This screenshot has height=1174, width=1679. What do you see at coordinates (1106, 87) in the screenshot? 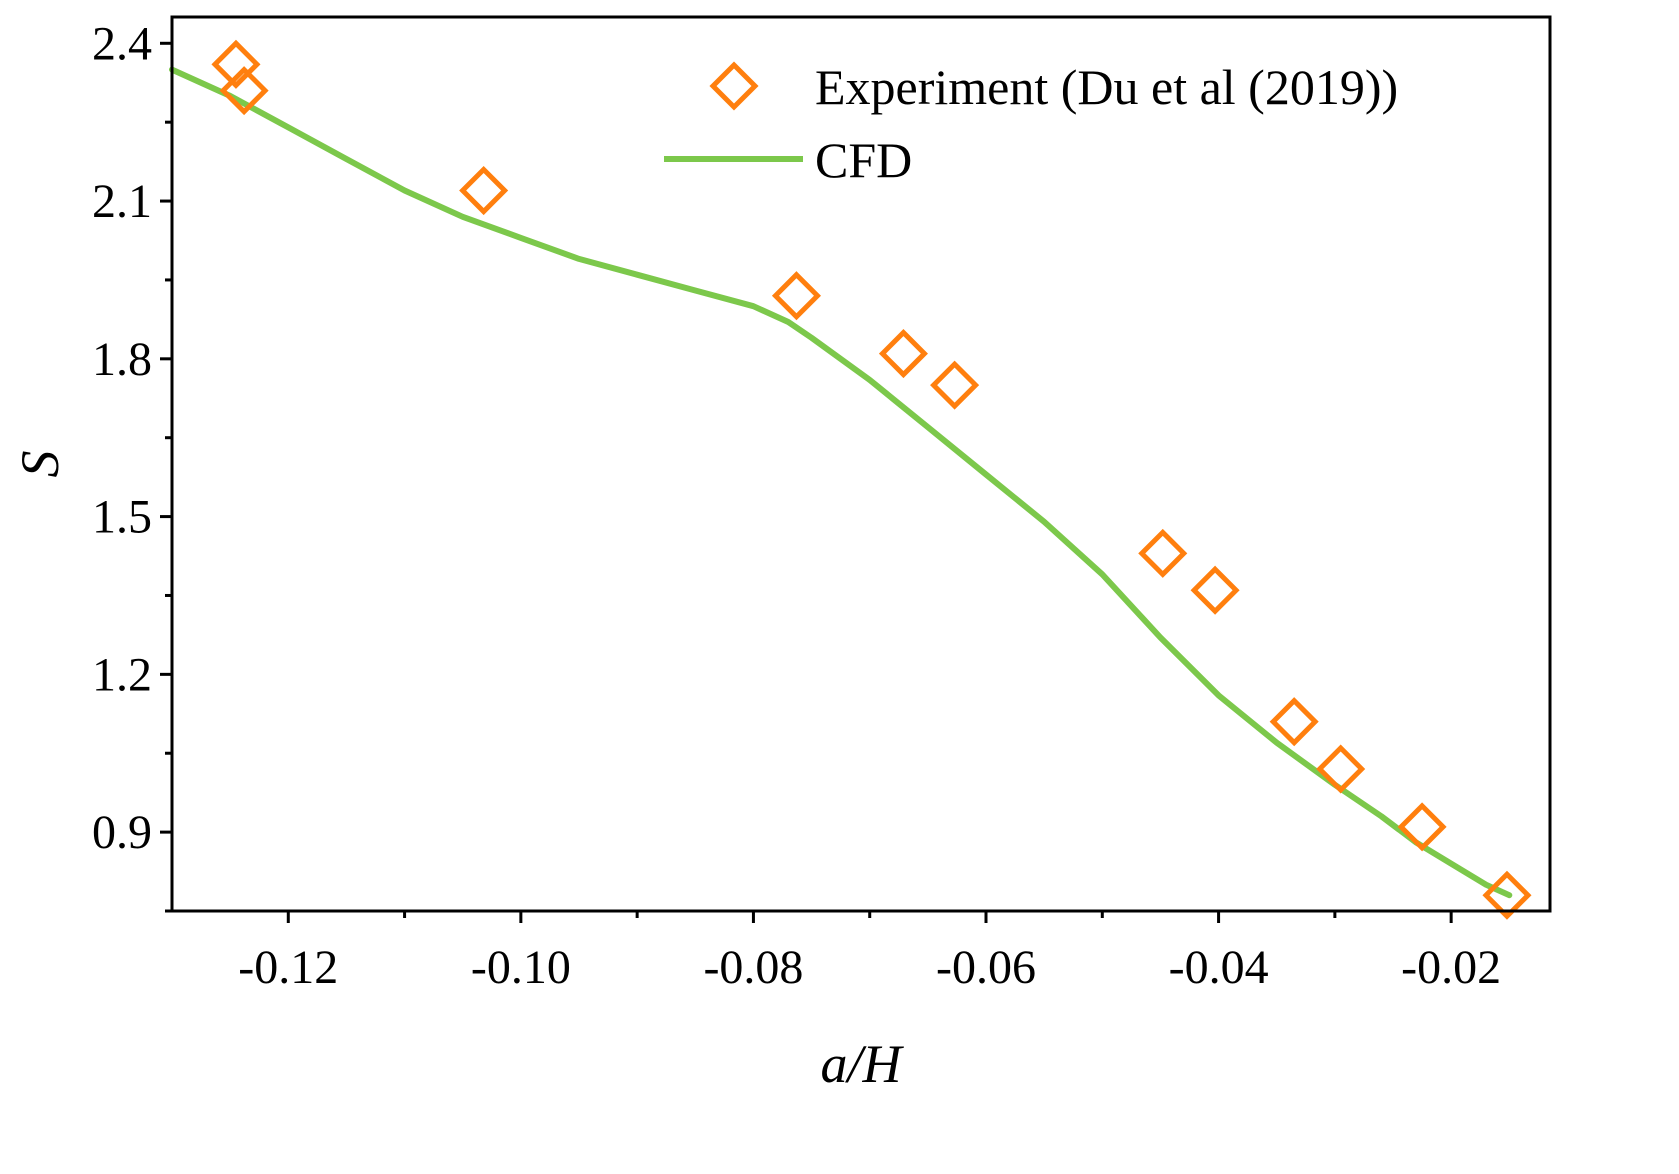
I see `legend-experiment-label: Experiment (Du et al (2019))` at bounding box center [1106, 87].